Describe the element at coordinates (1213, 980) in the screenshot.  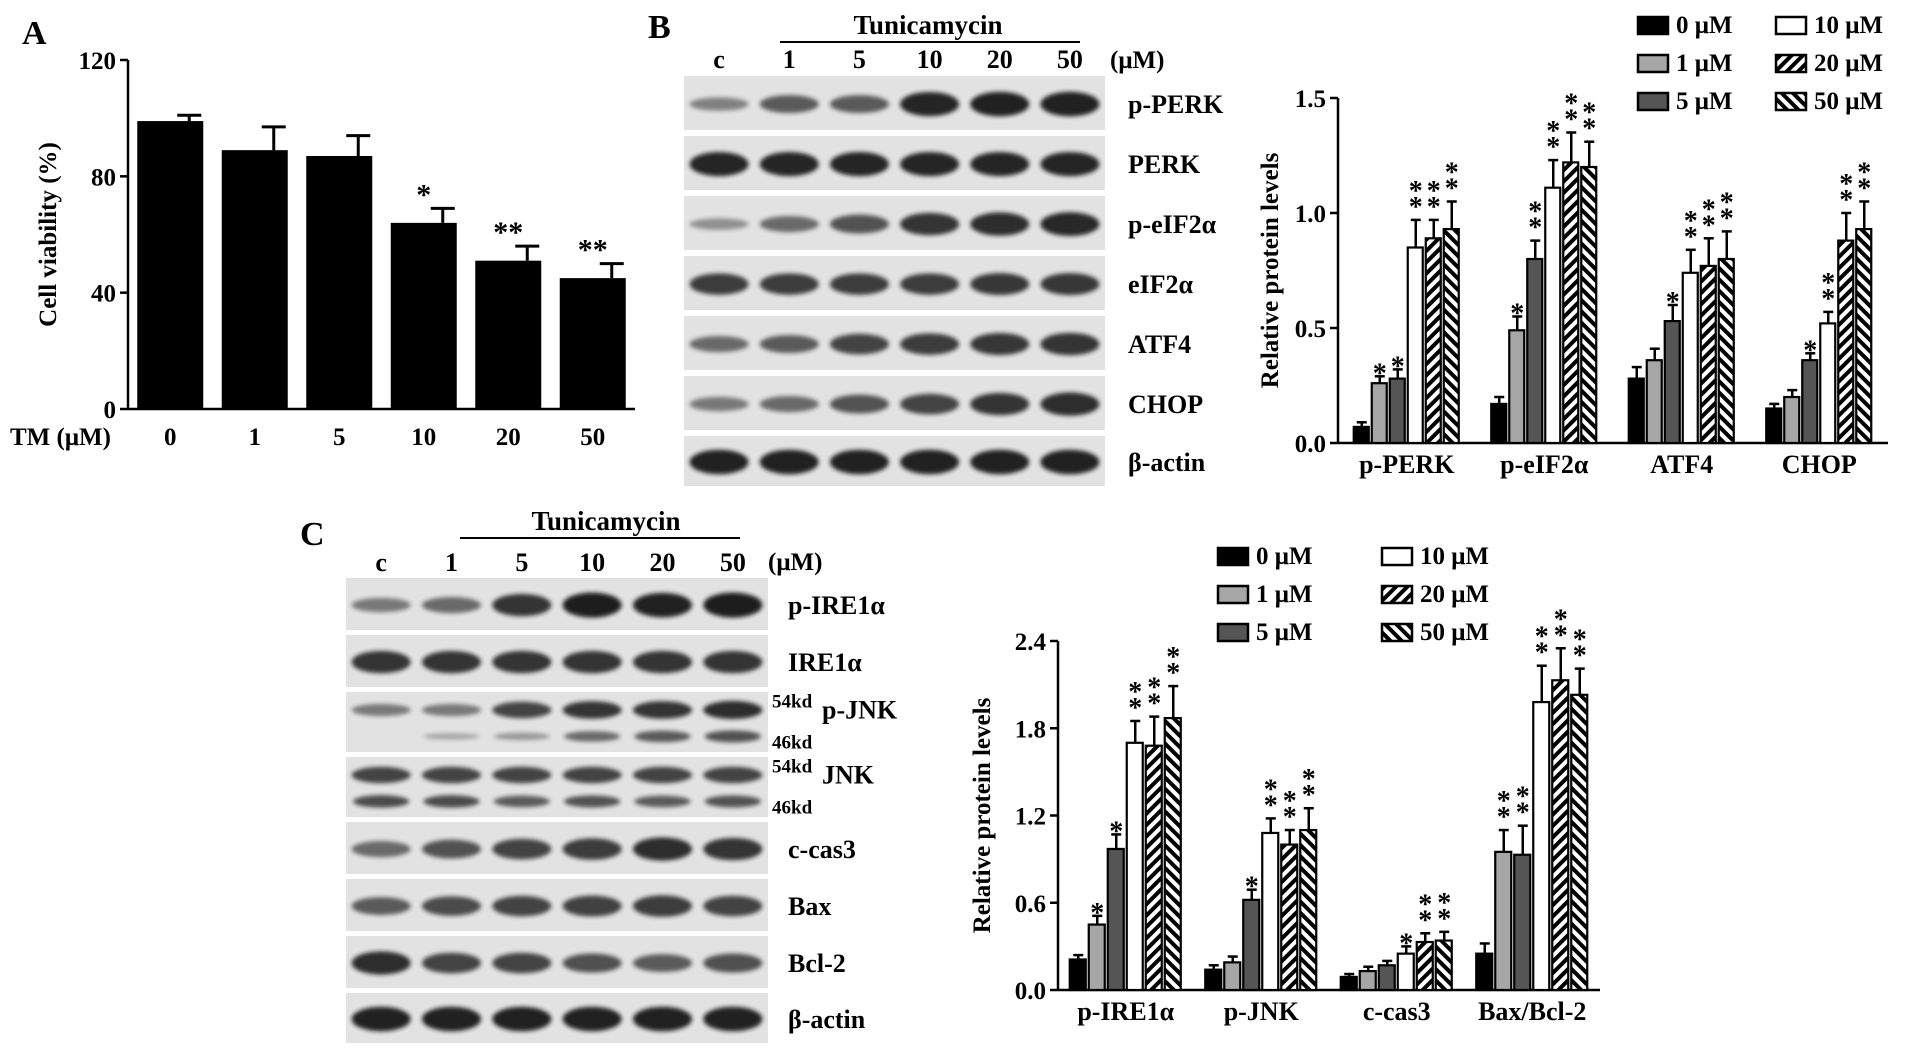
I see `bar-p-jnk-0-m` at that location.